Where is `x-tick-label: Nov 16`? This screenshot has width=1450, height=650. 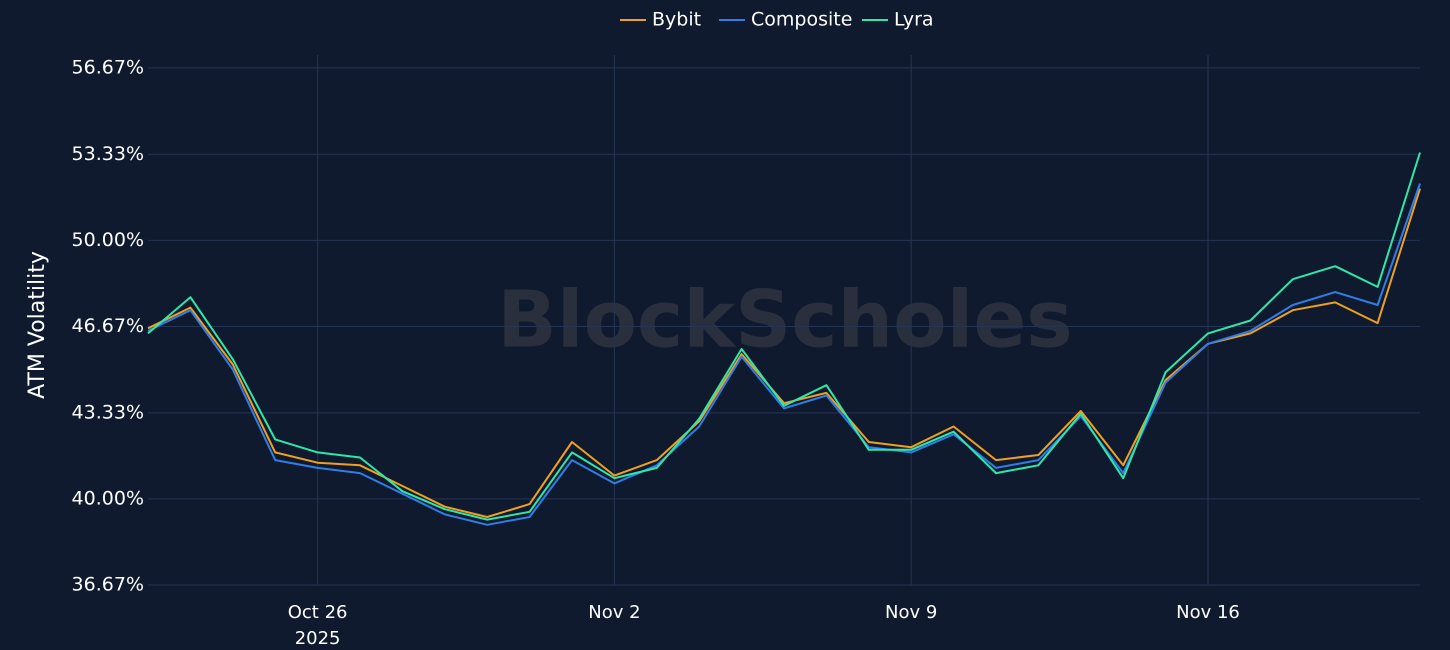
x-tick-label: Nov 16 is located at coordinates (1208, 612).